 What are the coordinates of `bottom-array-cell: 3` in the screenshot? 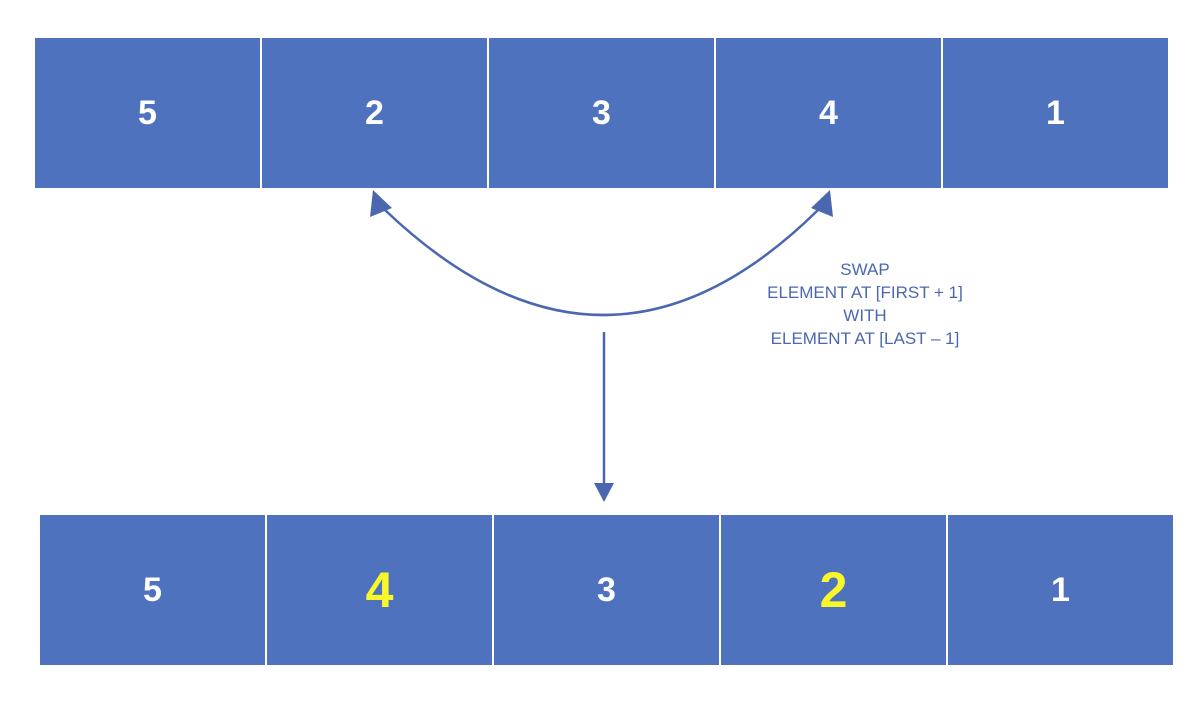 It's located at (606, 590).